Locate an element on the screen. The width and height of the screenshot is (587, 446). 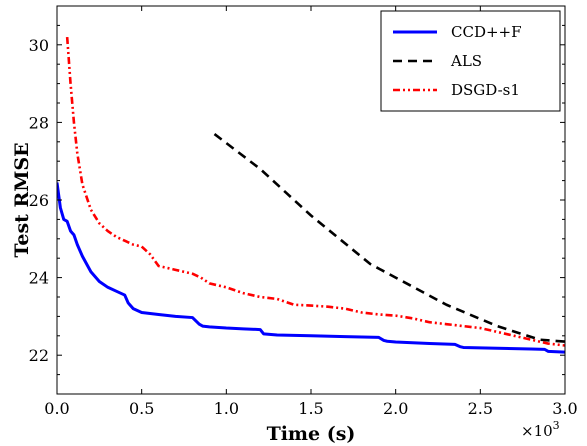
x-tick-label: 2.5 is located at coordinates (480, 408).